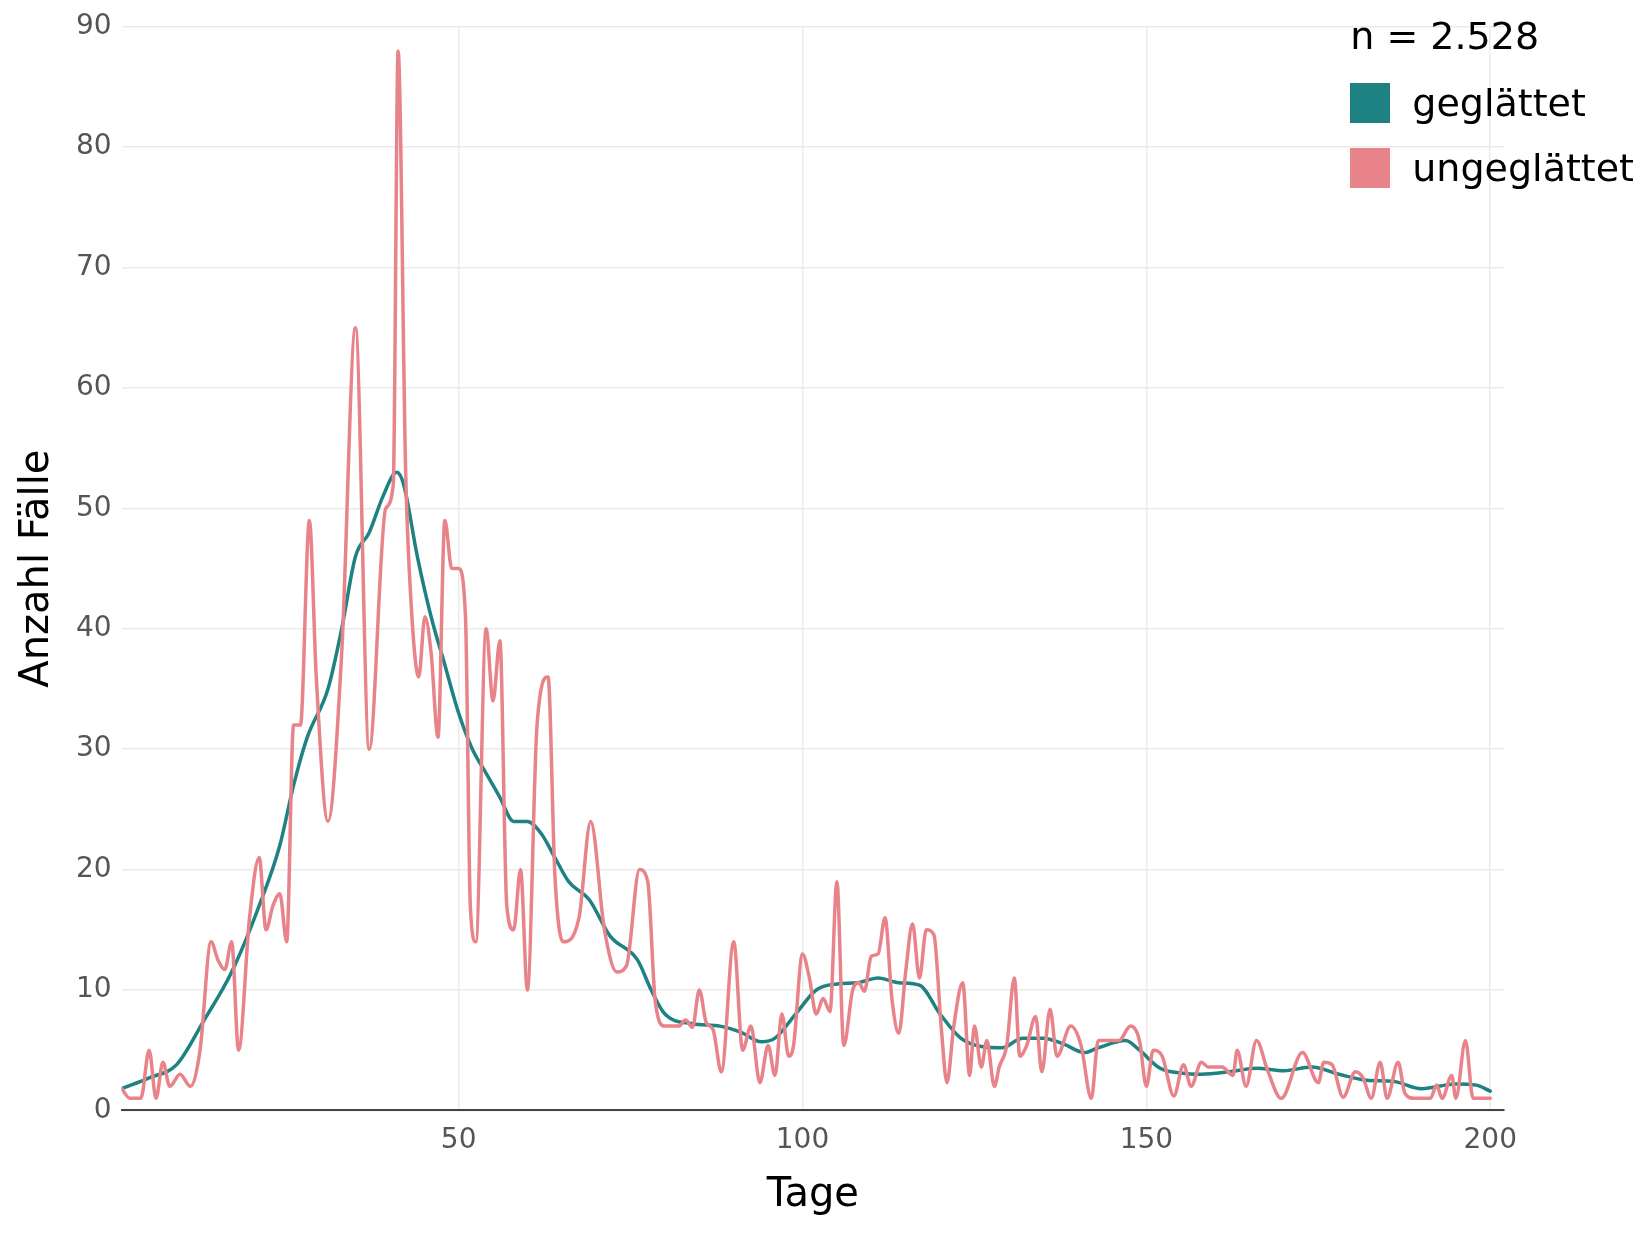 This screenshot has width=1644, height=1234. I want to click on y-tick-label: 20, so click(93, 867).